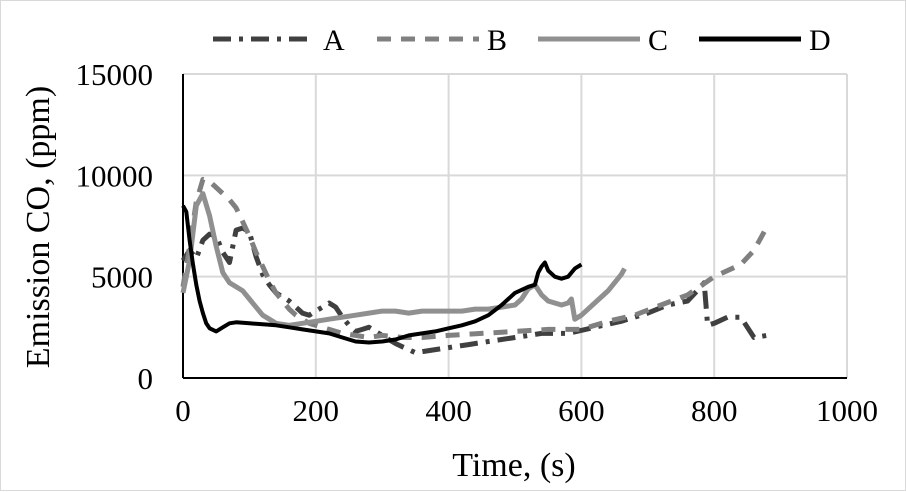  What do you see at coordinates (115, 175) in the screenshot?
I see `y-tick-label: 10000` at bounding box center [115, 175].